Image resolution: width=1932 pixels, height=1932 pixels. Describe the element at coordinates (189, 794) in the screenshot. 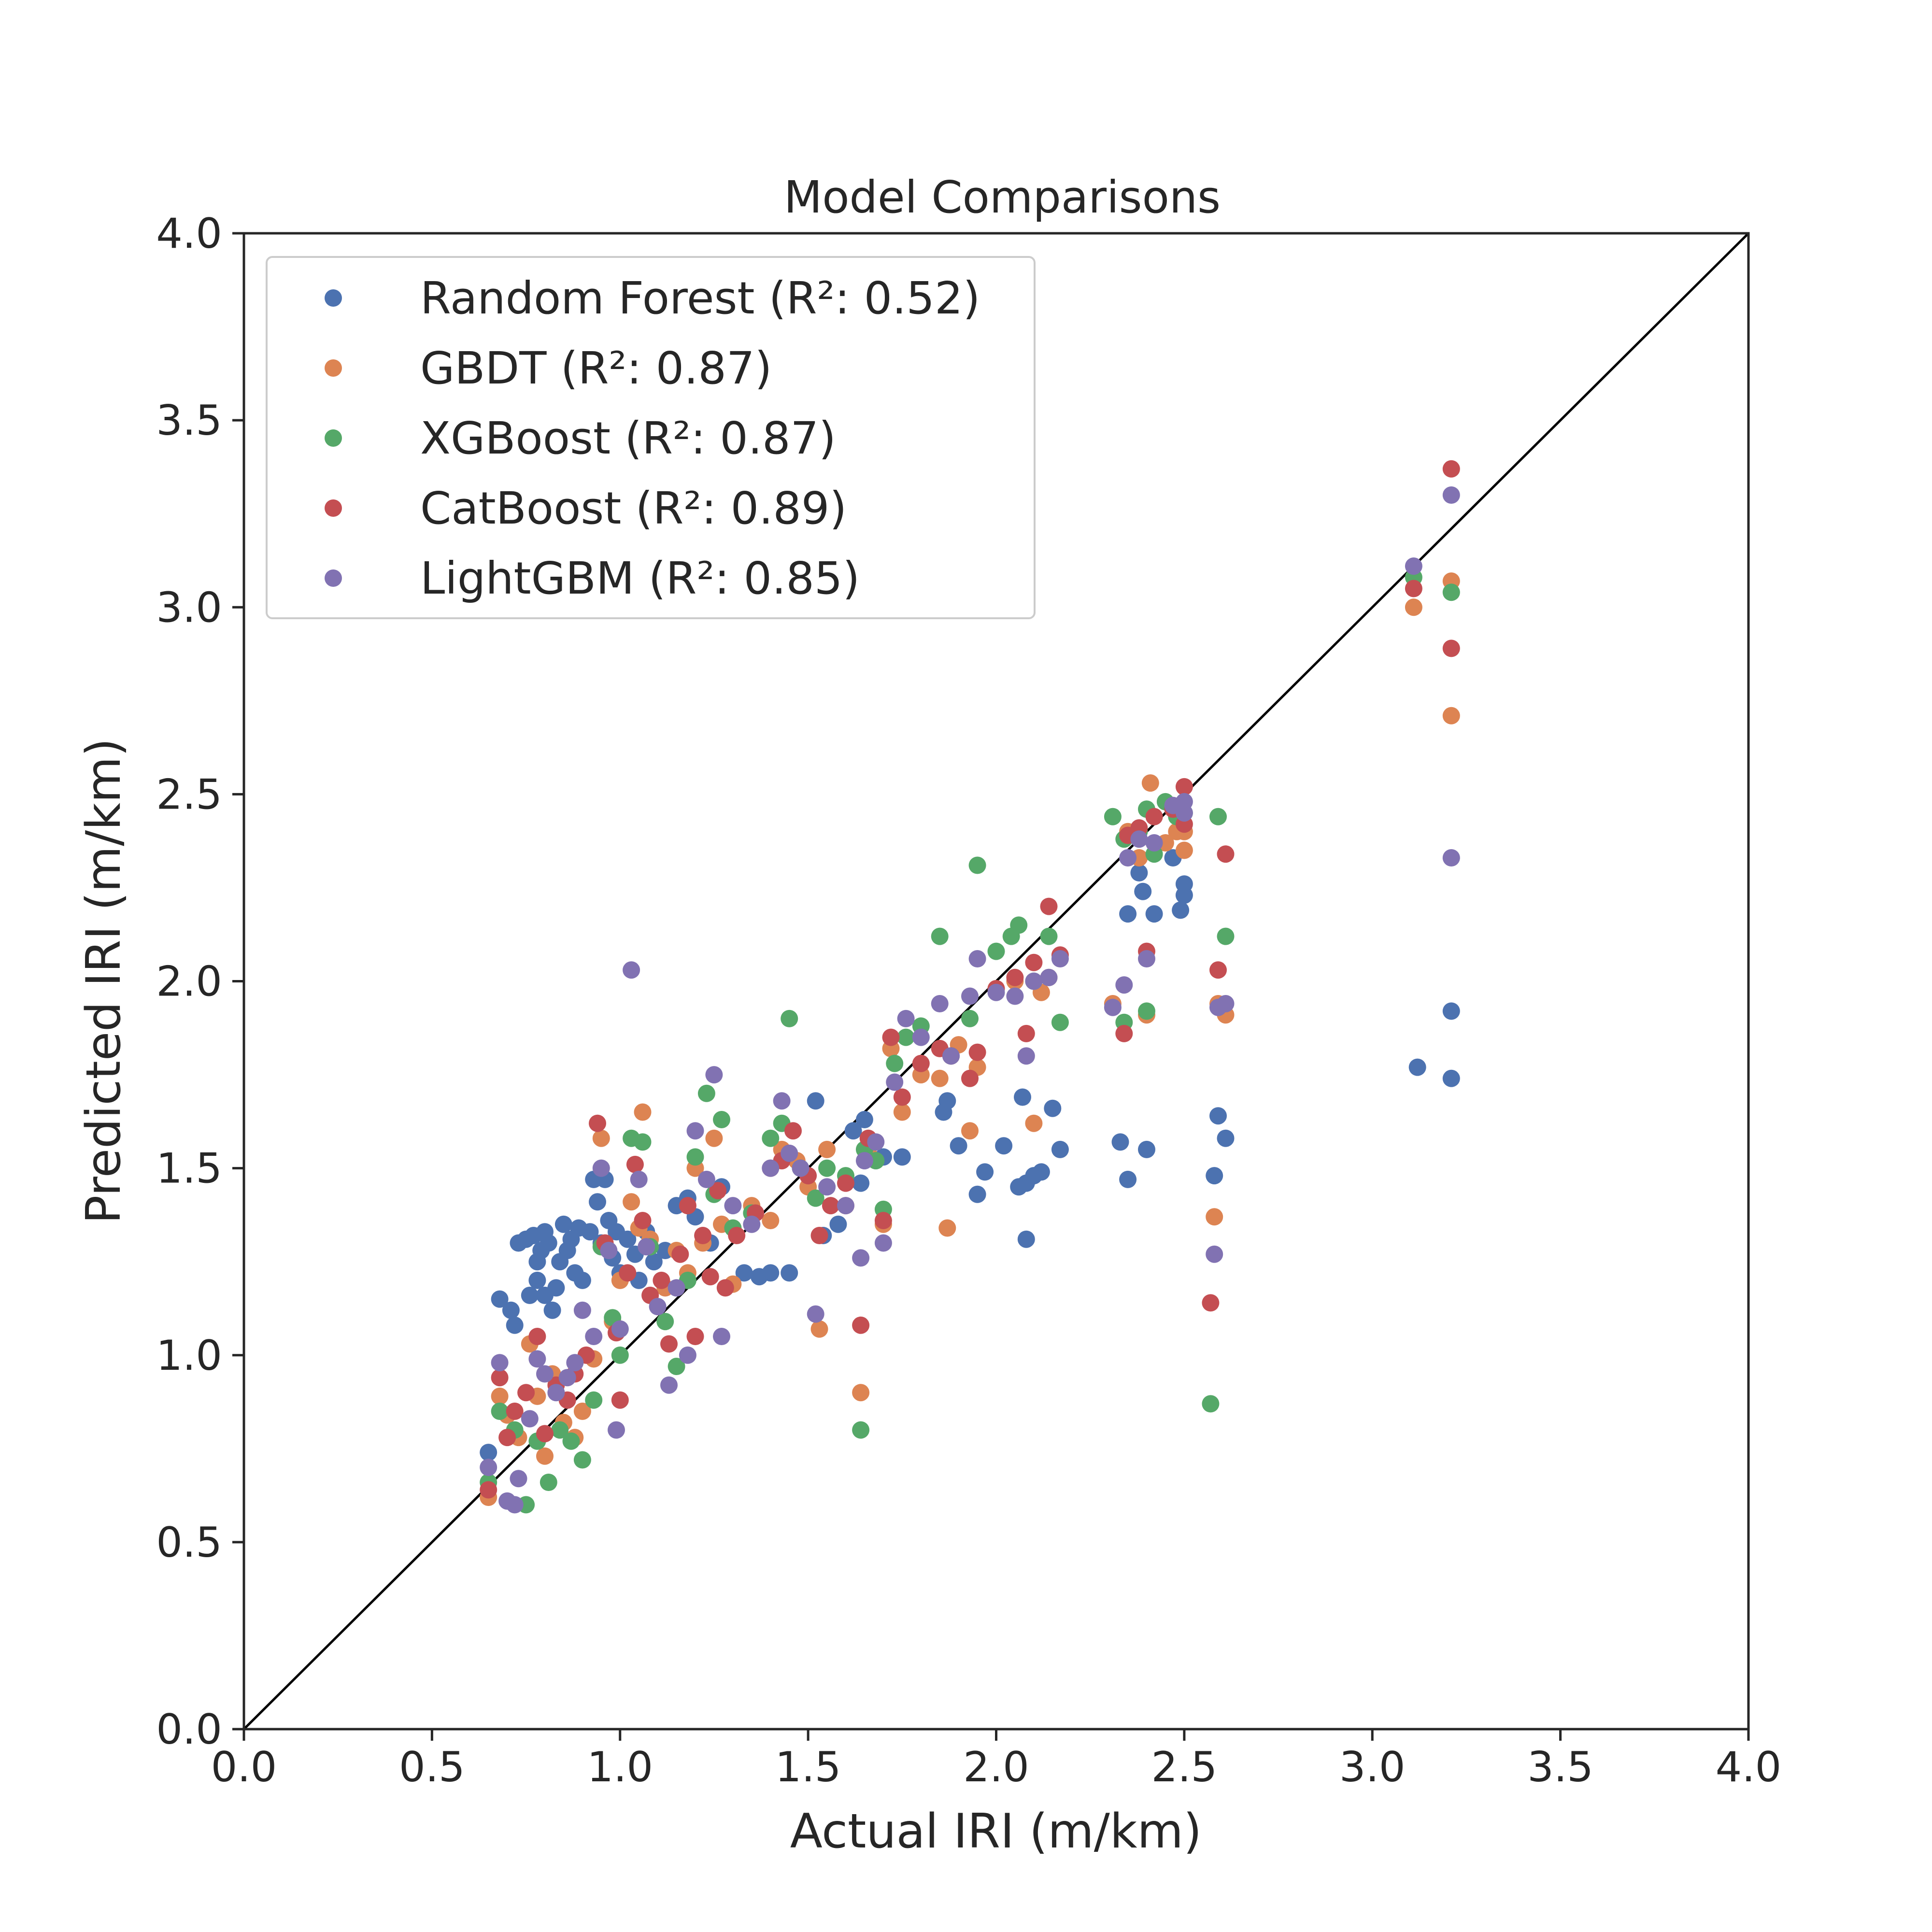

I see `y-tick-label: 2.5` at that location.